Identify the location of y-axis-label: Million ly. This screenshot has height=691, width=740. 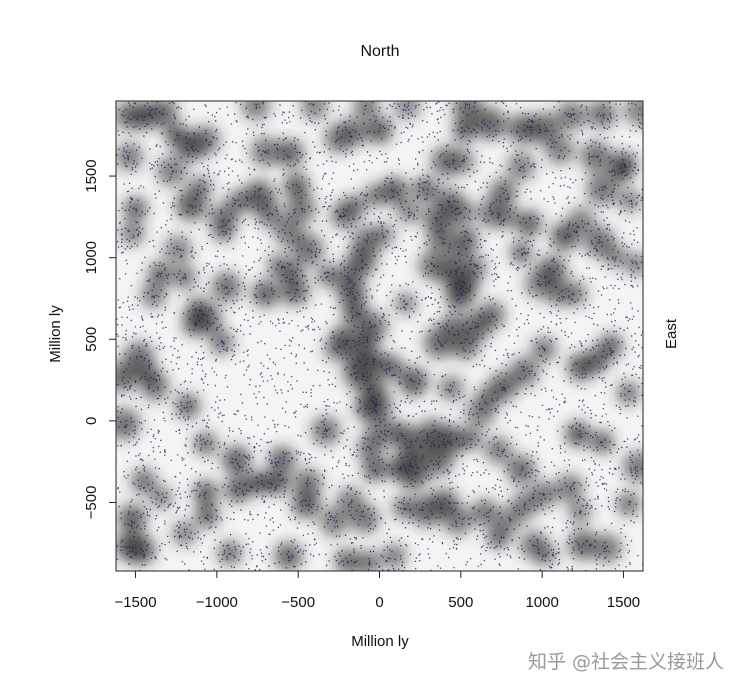
(55, 334).